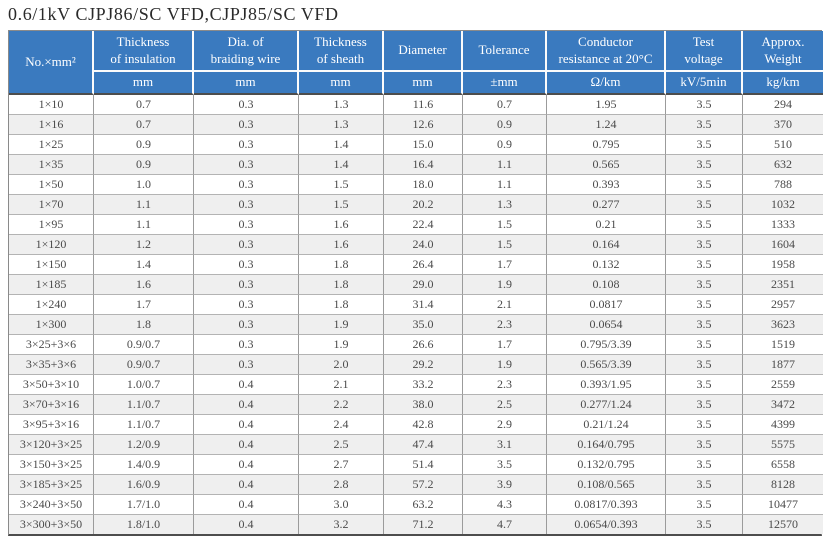  Describe the element at coordinates (783, 505) in the screenshot. I see `cell-value: 10477` at that location.